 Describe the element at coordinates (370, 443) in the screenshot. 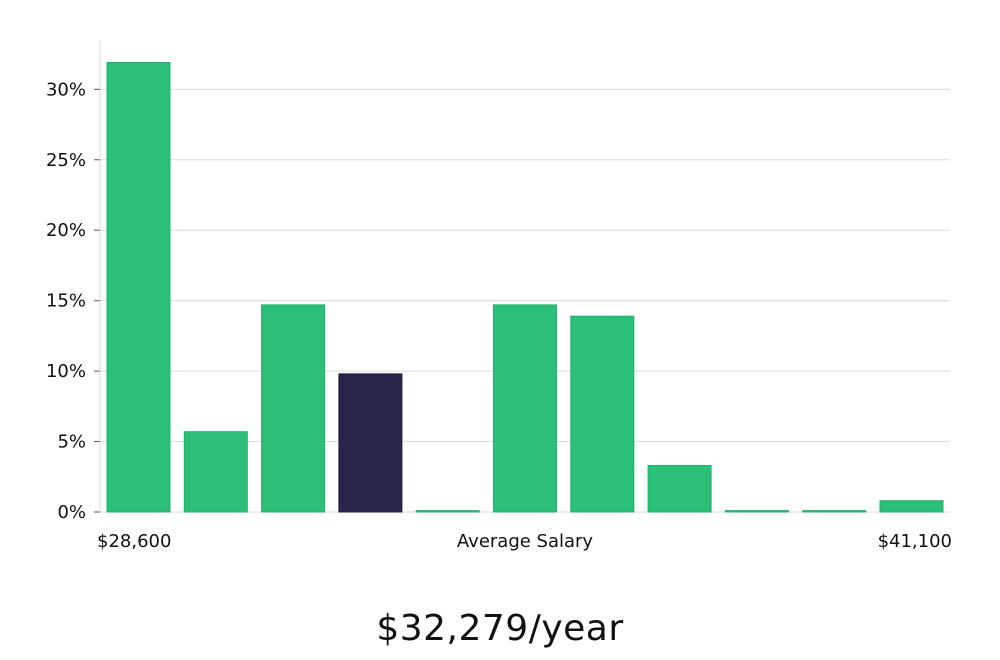

I see `bar-highlighted` at that location.